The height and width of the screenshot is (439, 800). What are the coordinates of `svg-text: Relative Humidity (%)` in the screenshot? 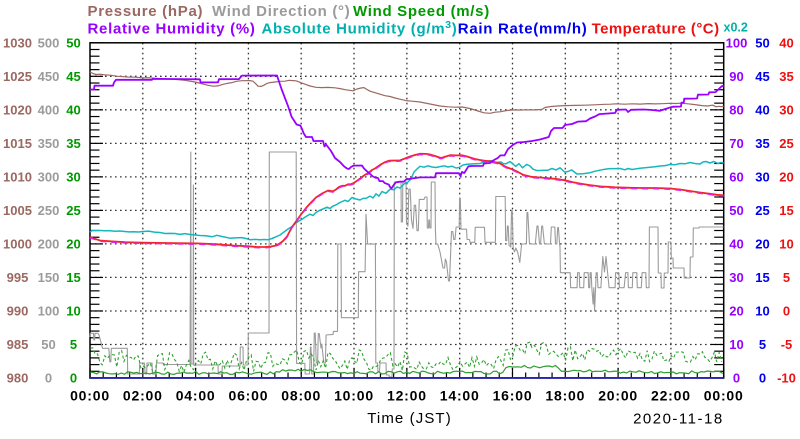 It's located at (172, 28).